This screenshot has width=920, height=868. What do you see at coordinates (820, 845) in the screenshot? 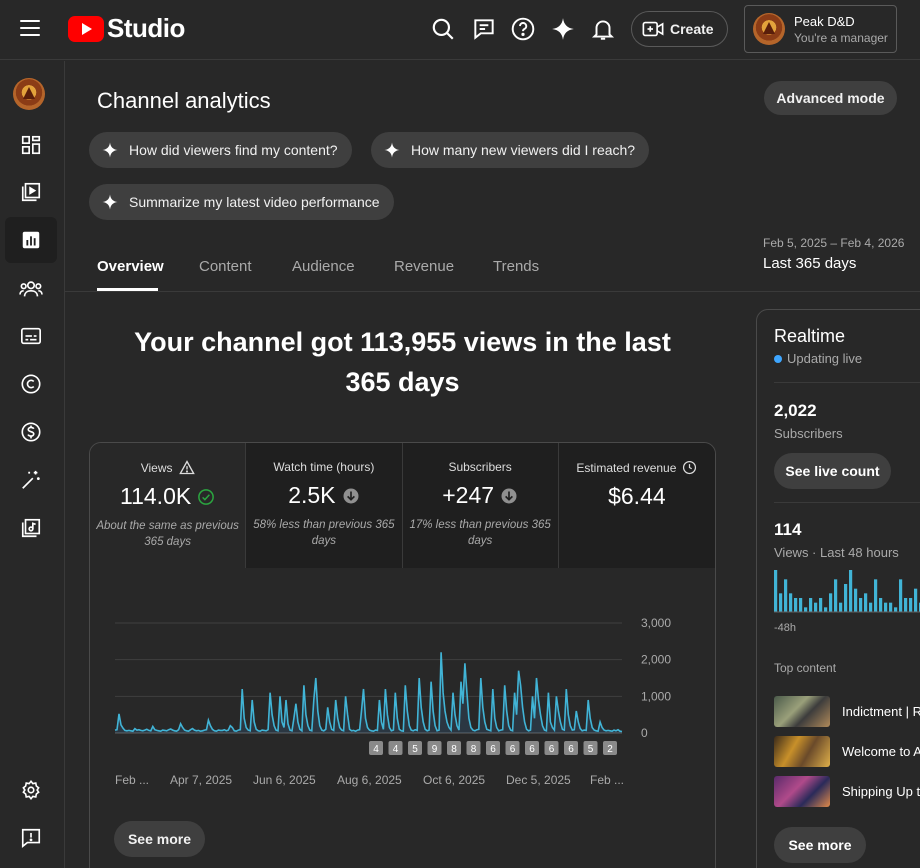
I see `realtime-see-more-button: See more` at bounding box center [820, 845].